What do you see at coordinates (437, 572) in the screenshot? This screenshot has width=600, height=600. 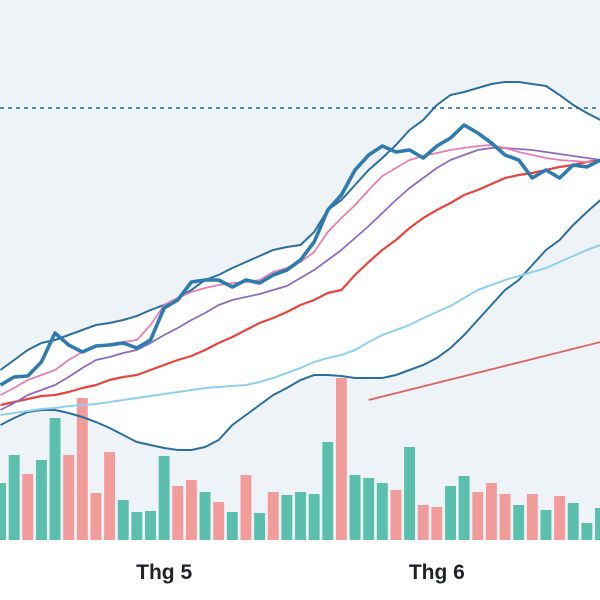 I see `x-tick-label: Thg 6` at bounding box center [437, 572].